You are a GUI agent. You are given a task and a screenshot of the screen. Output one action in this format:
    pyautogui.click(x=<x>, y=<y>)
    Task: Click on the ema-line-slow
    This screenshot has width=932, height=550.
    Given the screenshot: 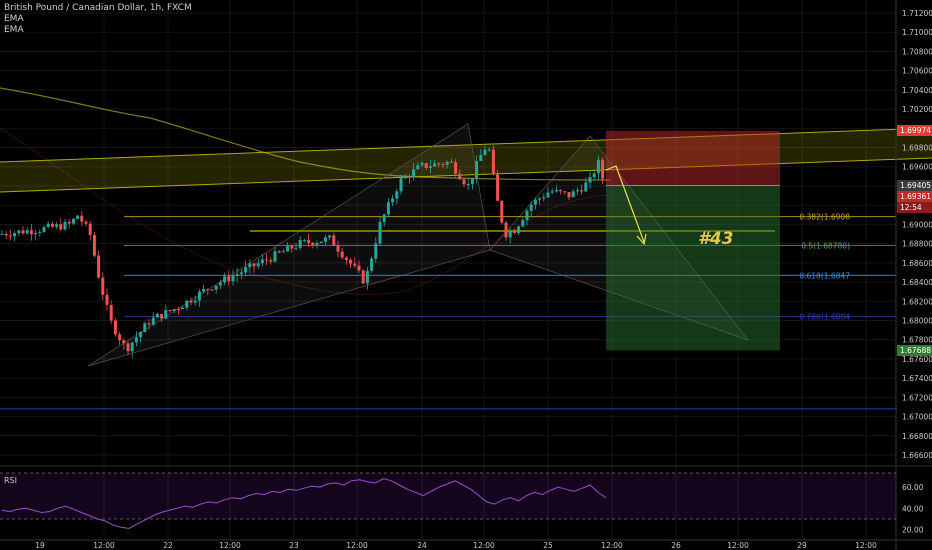 What is the action you would take?
    pyautogui.click(x=305, y=134)
    